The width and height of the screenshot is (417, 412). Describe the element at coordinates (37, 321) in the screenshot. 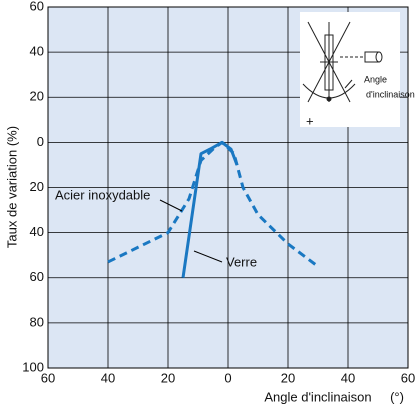

I see `y-tick-label: 80` at that location.